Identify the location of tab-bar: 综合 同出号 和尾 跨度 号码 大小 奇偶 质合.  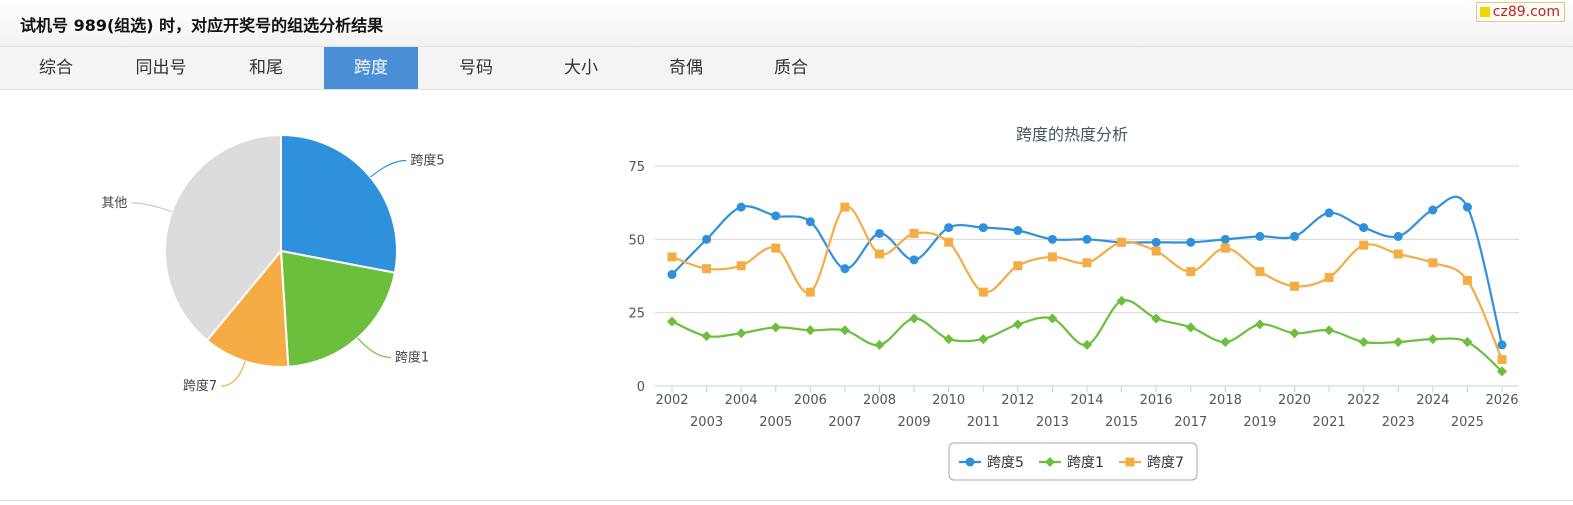
(786, 68).